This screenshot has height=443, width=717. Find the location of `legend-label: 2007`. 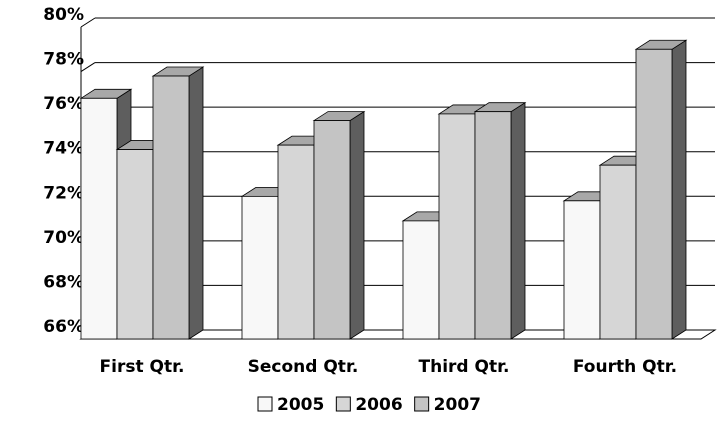

legend-label: 2007 is located at coordinates (457, 405).